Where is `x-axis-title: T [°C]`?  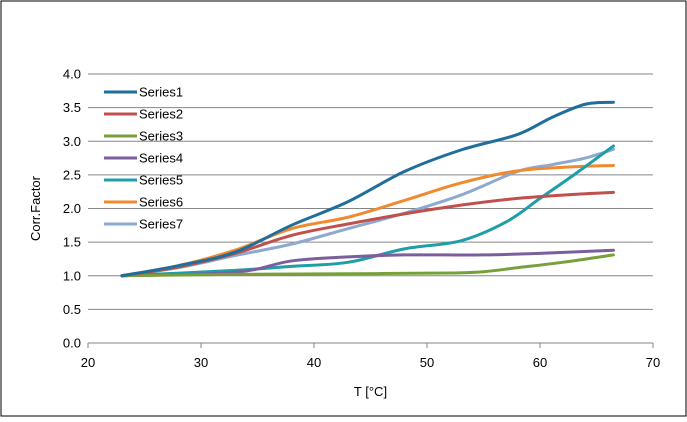
x-axis-title: T [°C] is located at coordinates (370, 391).